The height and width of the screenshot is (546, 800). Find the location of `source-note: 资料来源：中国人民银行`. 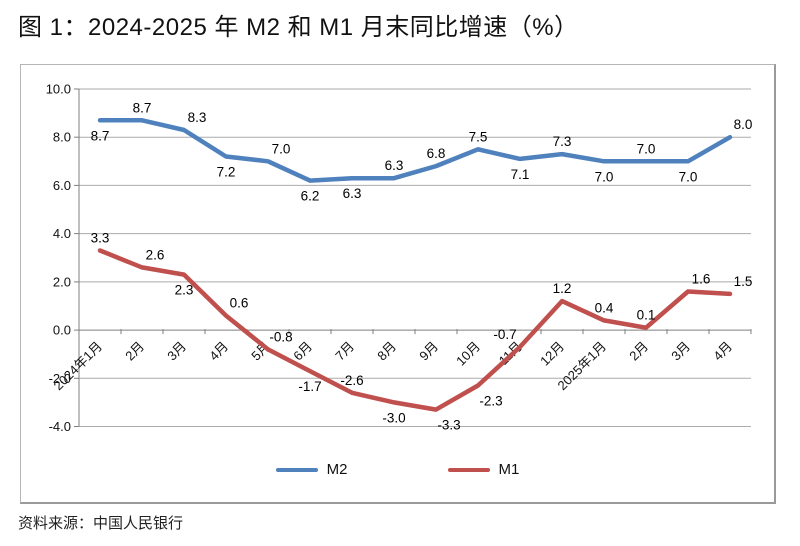

source-note: 资料来源：中国人民银行 is located at coordinates (101, 523).